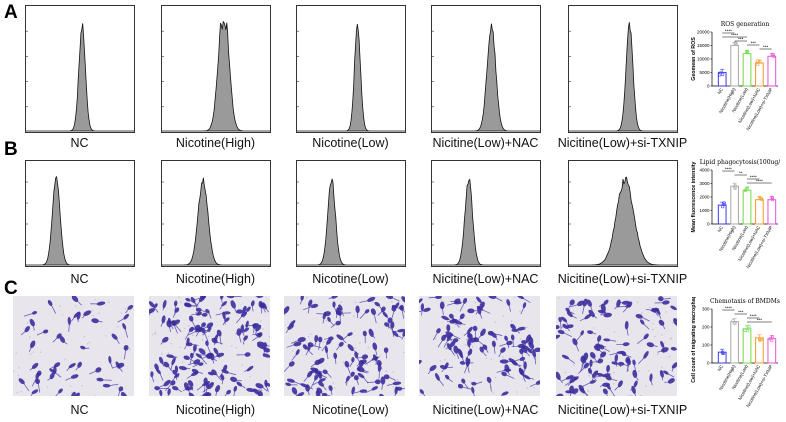 This screenshot has height=422, width=786. What do you see at coordinates (741, 312) in the screenshot?
I see `significance-label: ***` at bounding box center [741, 312].